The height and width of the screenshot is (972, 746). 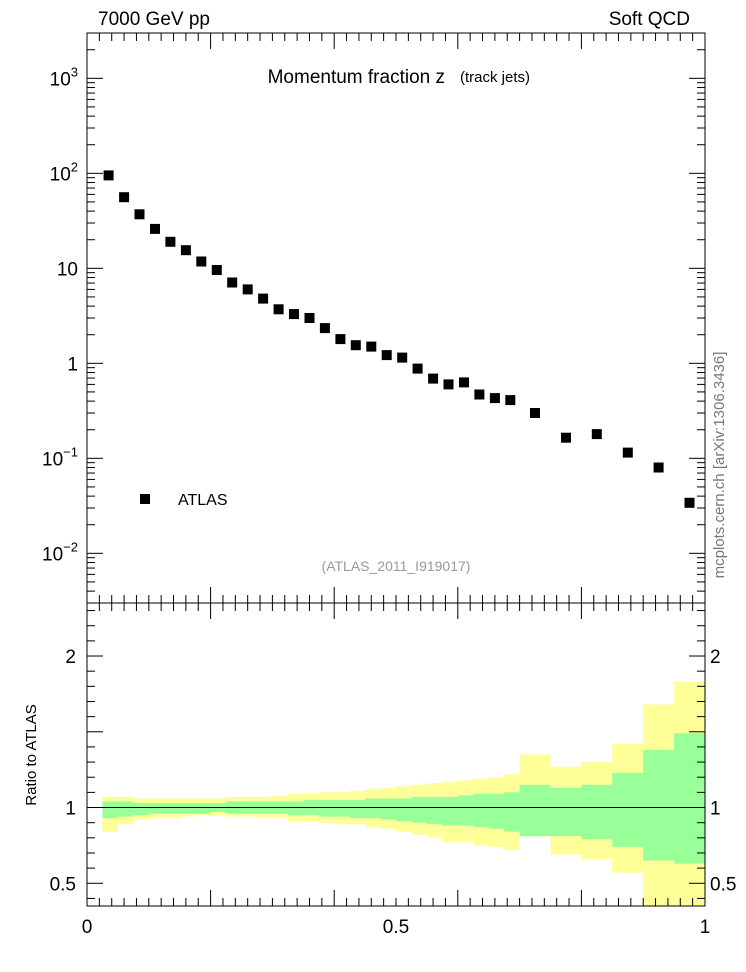 What do you see at coordinates (719, 465) in the screenshot?
I see `mcplots-side-label: mcplots.cern.ch [arXiv:1306.3436]` at bounding box center [719, 465].